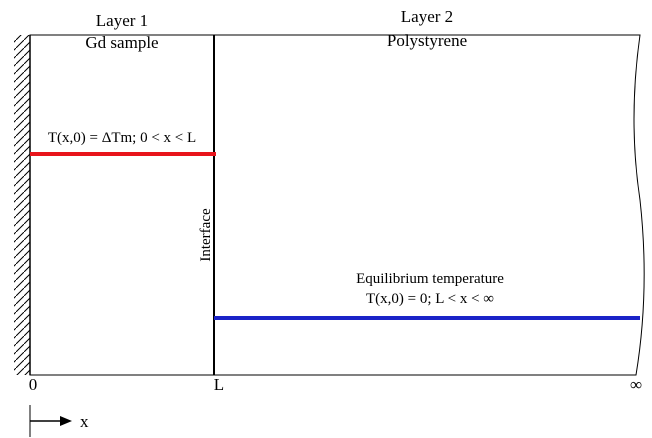 The width and height of the screenshot is (652, 438). I want to click on initial-condition: T(x,0) = ΔTm; 0 < x < L, so click(122, 138).